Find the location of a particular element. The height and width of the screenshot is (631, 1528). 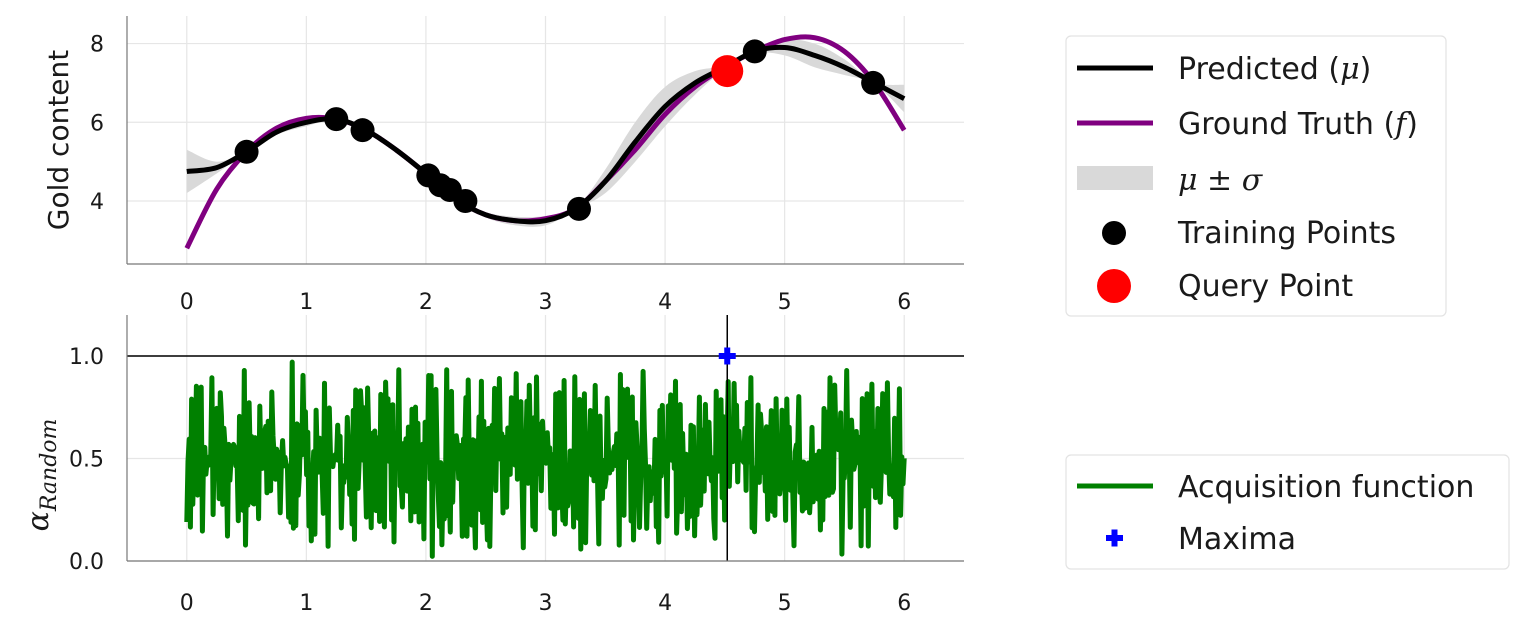

legend-bottom: Acquisition function Maxima is located at coordinates (1287, 512).